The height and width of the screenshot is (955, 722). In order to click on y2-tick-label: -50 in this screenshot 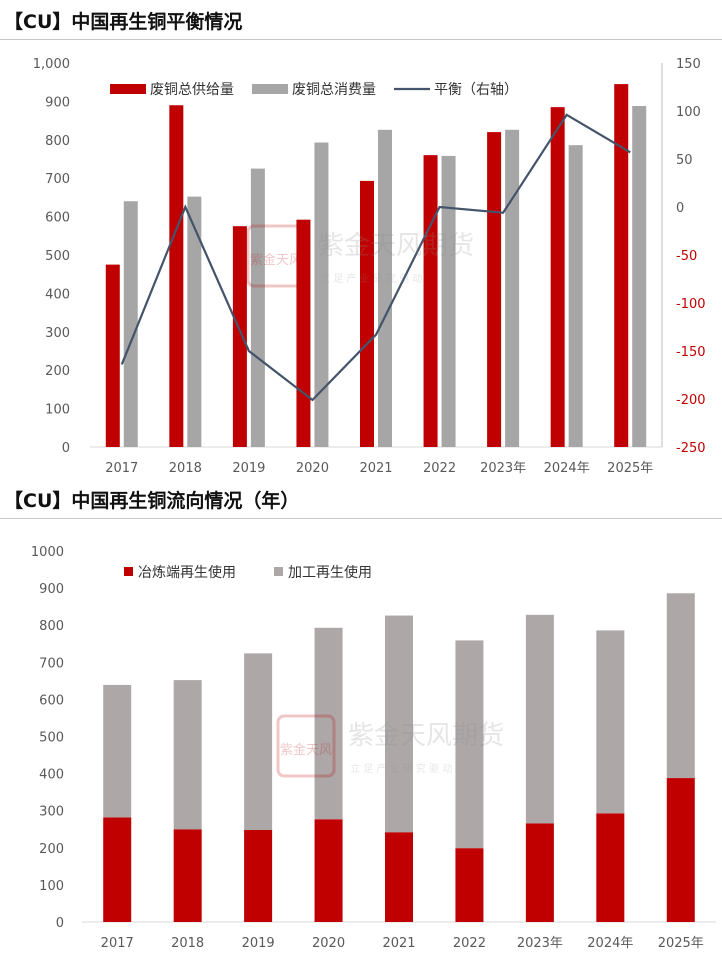, I will do `click(686, 256)`.